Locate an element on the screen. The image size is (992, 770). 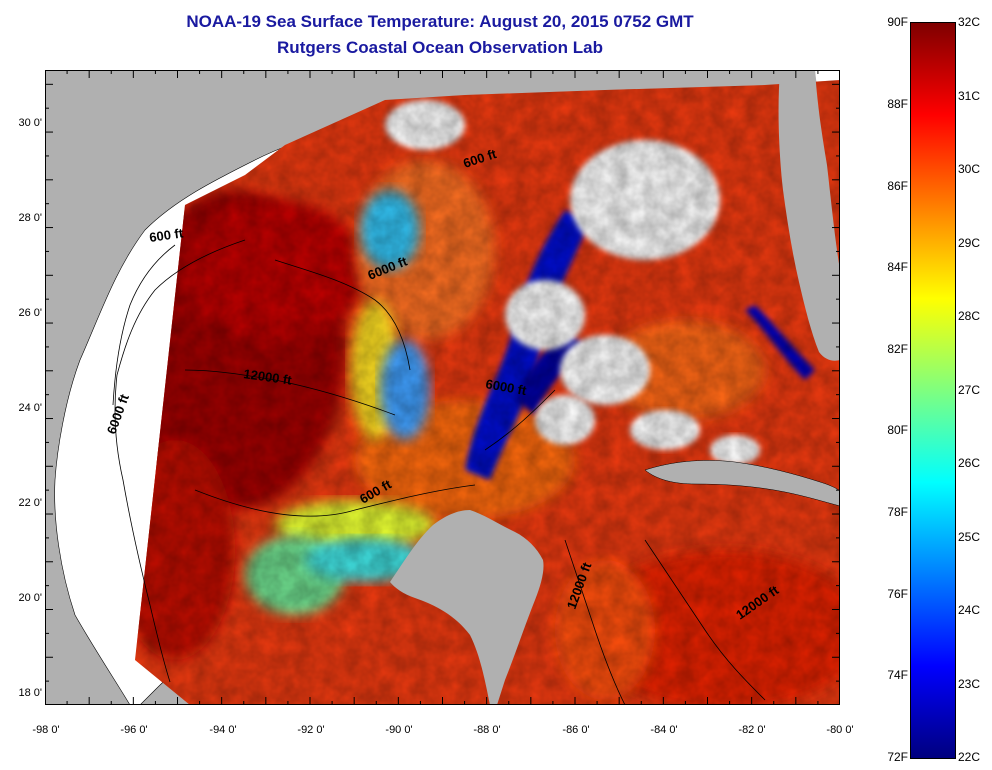
colorbar-f-label: 82F is located at coordinates (897, 349).